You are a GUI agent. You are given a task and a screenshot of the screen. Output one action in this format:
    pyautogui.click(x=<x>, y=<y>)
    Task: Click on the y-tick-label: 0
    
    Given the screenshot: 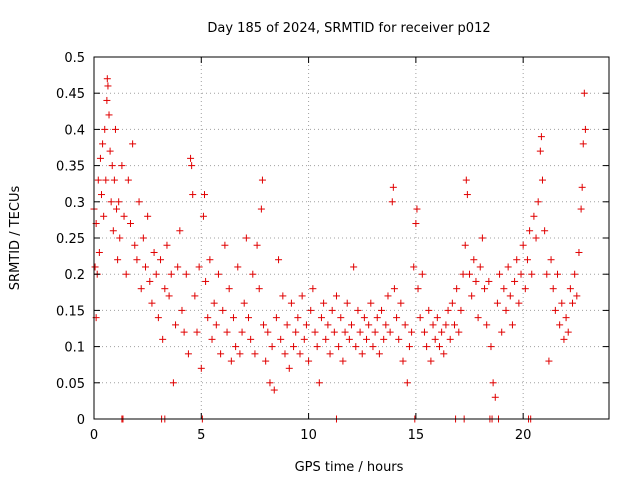 What is the action you would take?
    pyautogui.click(x=81, y=420)
    